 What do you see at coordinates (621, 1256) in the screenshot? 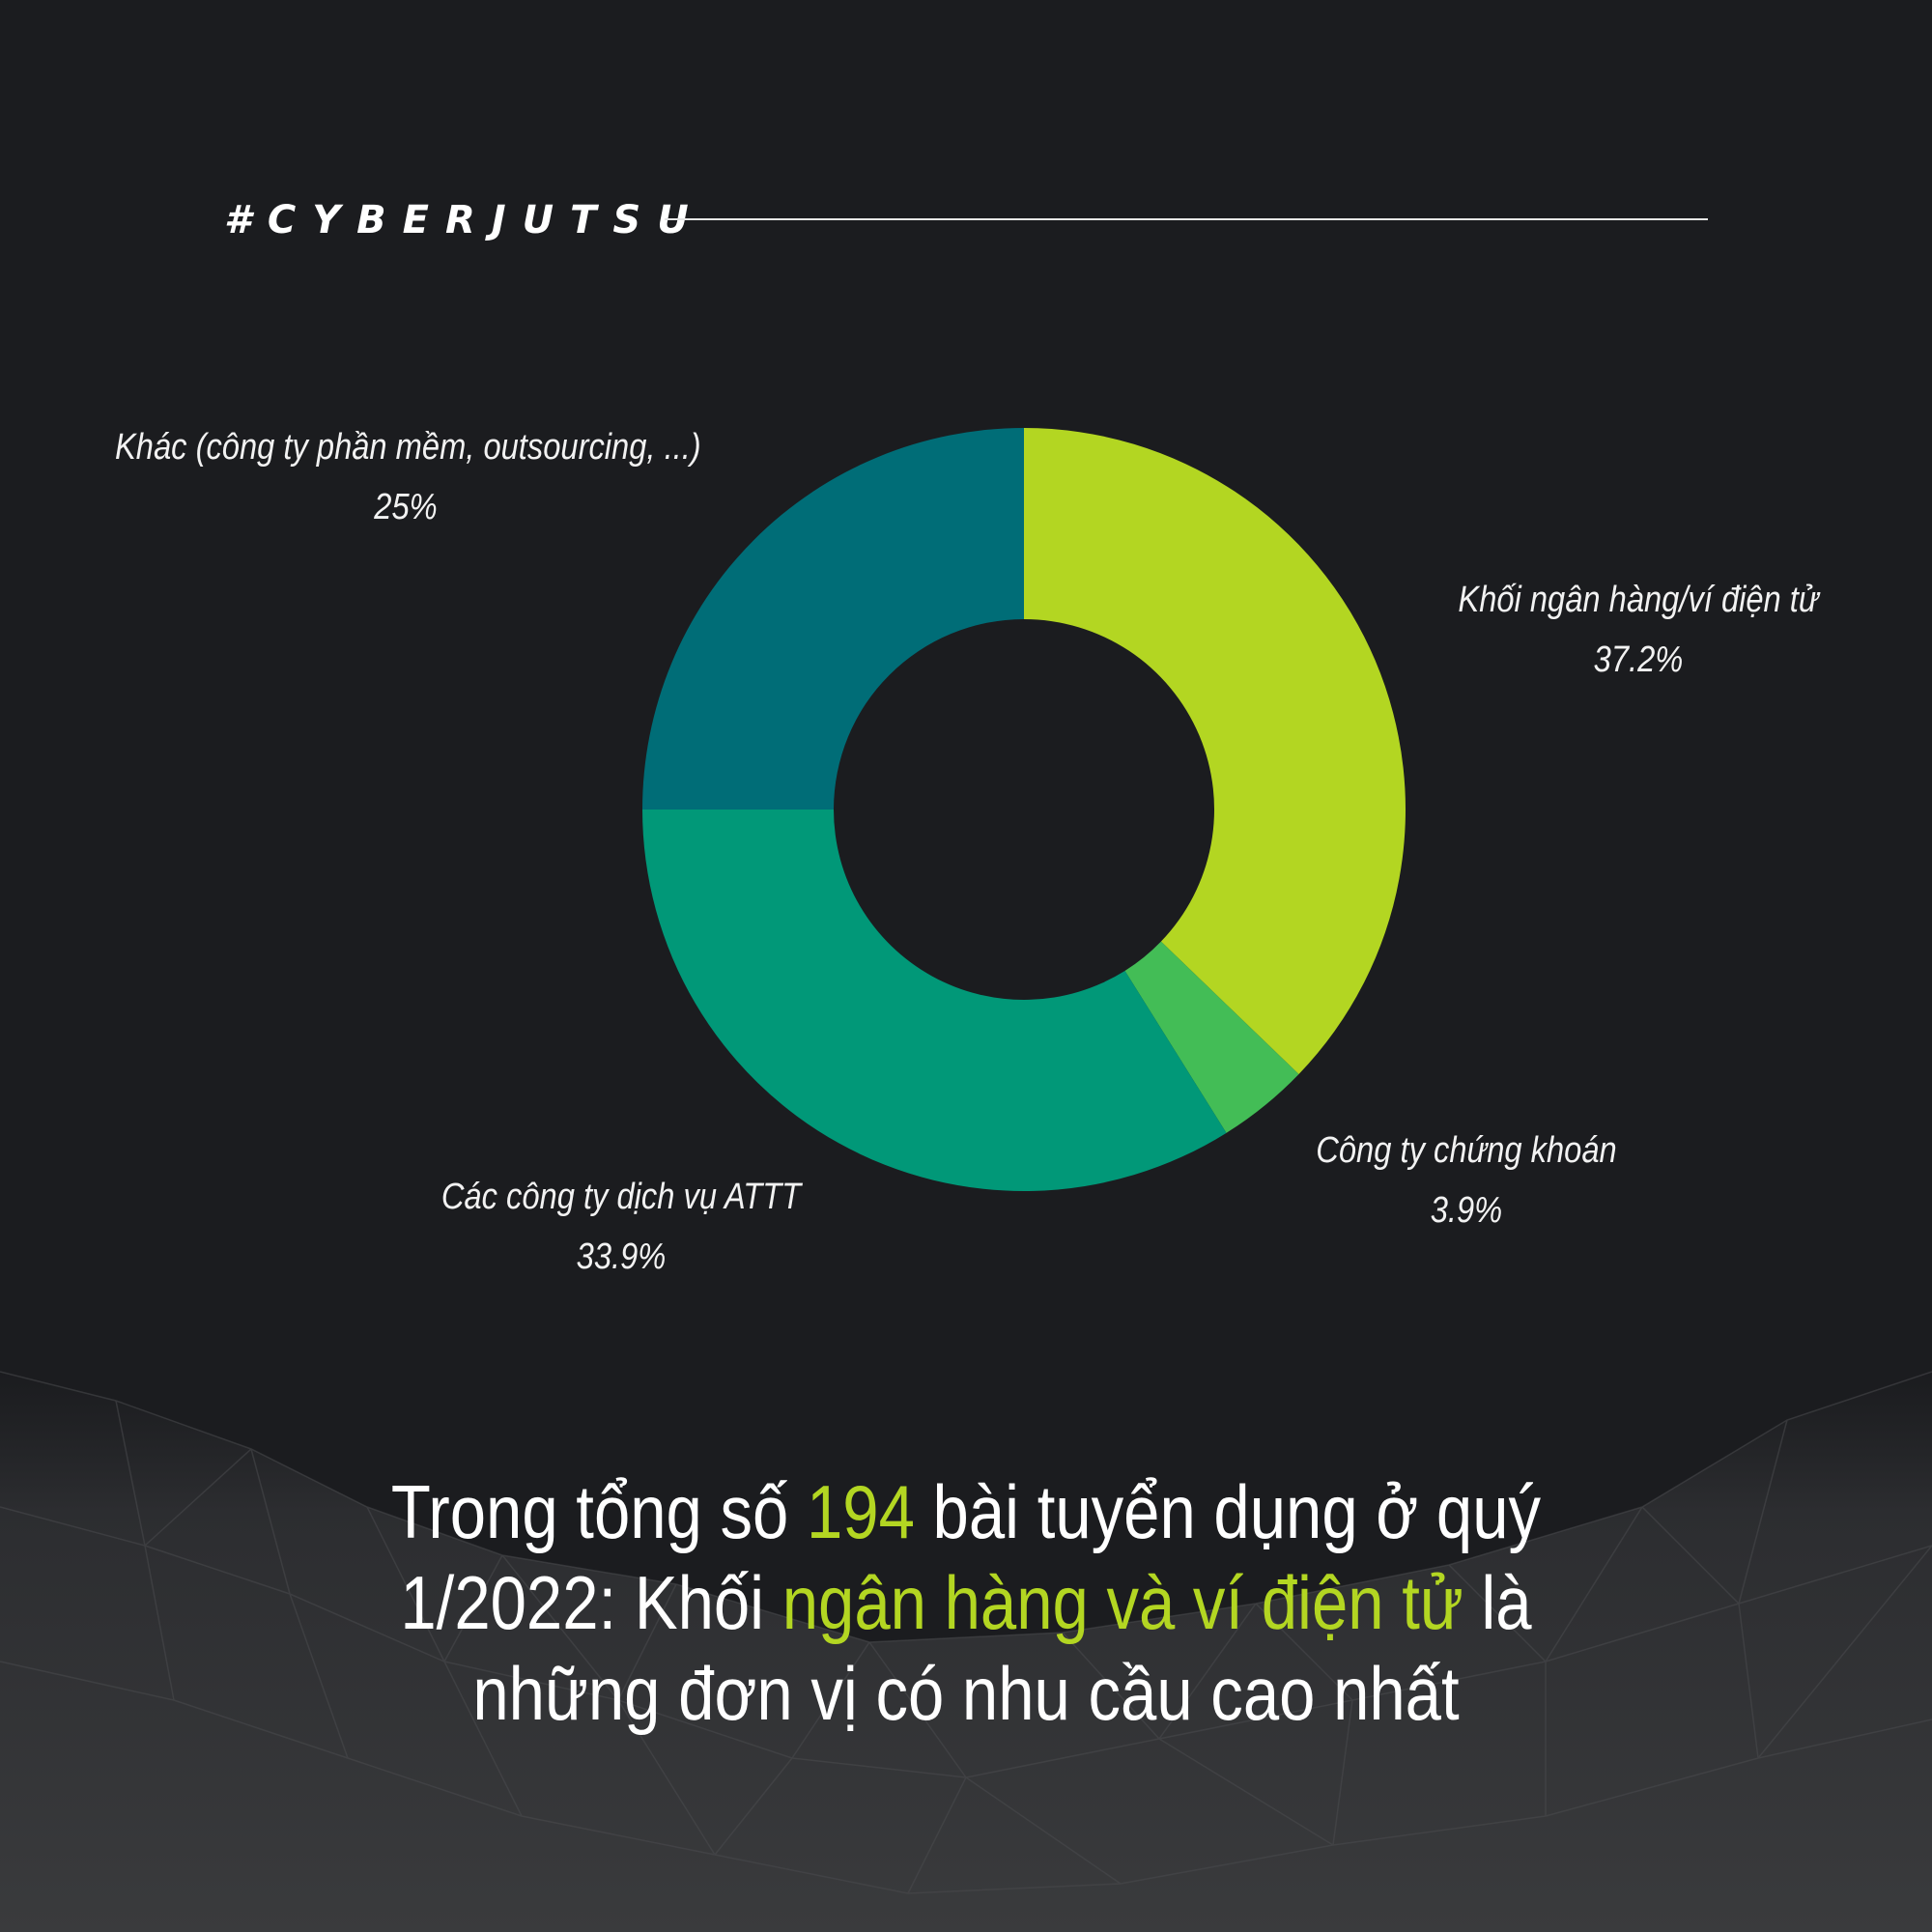
I see `slice-value-security-services: 33.9%` at bounding box center [621, 1256].